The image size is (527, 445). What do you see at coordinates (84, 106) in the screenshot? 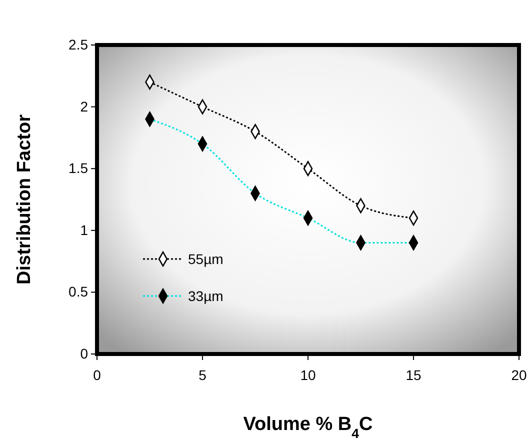
I see `y-tick-label: 2` at bounding box center [84, 106].